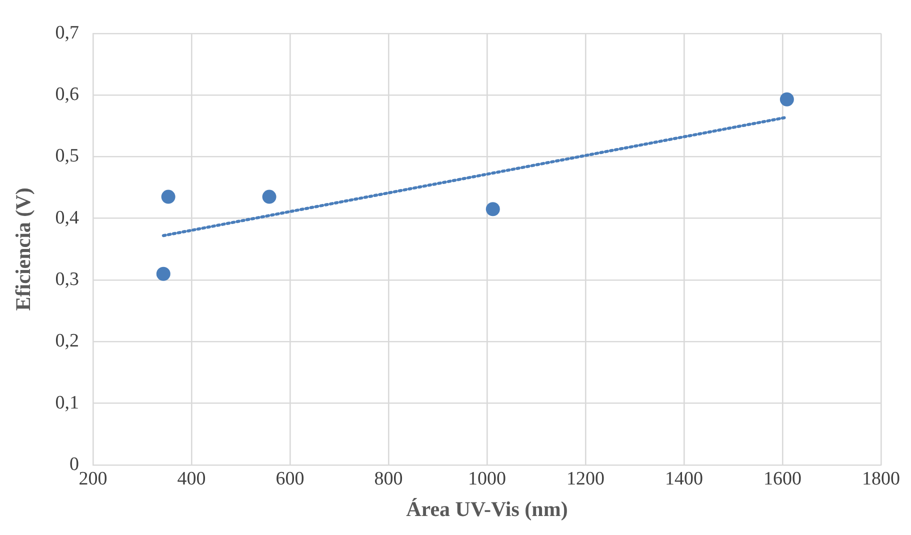 This screenshot has height=535, width=911. Describe the element at coordinates (683, 479) in the screenshot. I see `x-tick-label: 1400` at that location.